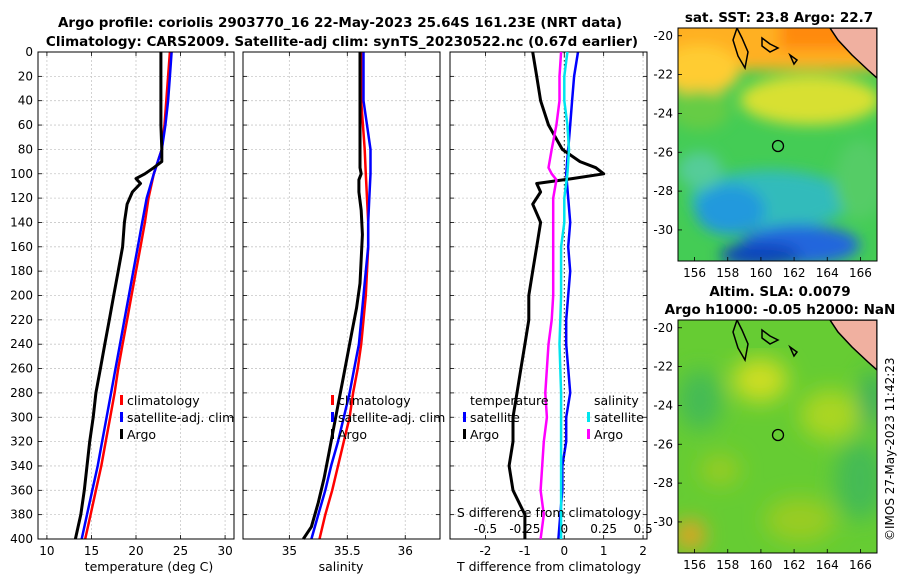 The image size is (900, 580). I want to click on depth-tick-label: 240, so click(21, 344).